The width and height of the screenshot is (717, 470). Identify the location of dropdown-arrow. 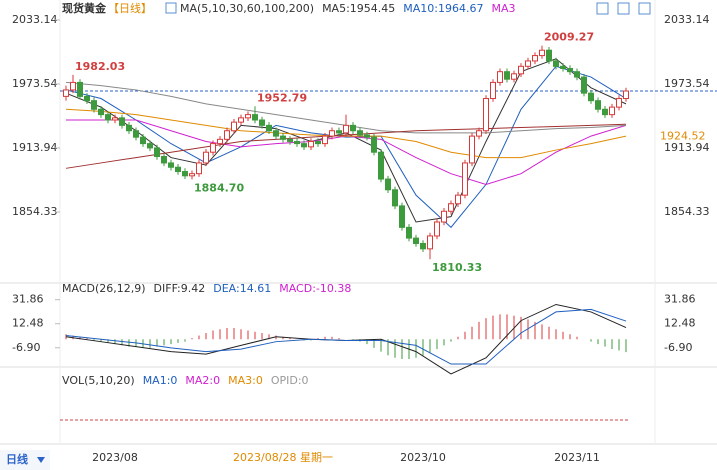
(41, 460).